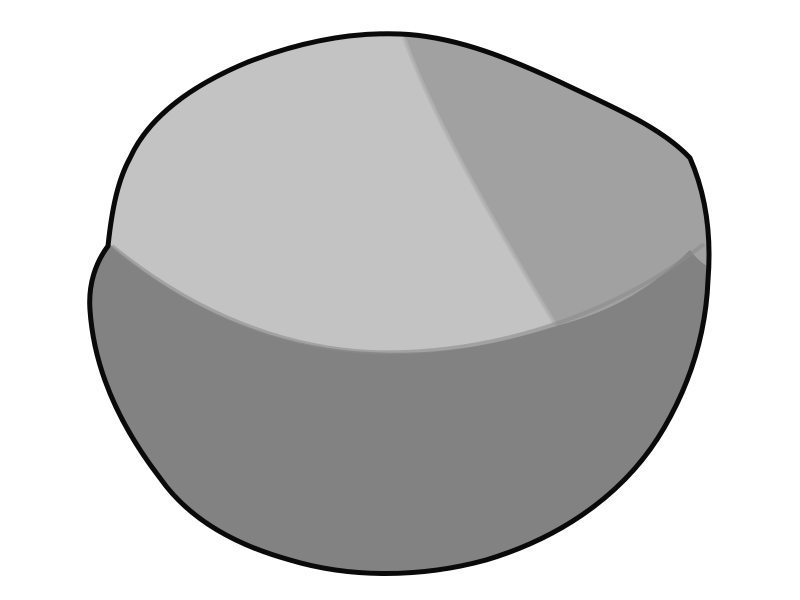 The height and width of the screenshot is (600, 800). I want to click on blob-rim-edge, so click(408, 298).